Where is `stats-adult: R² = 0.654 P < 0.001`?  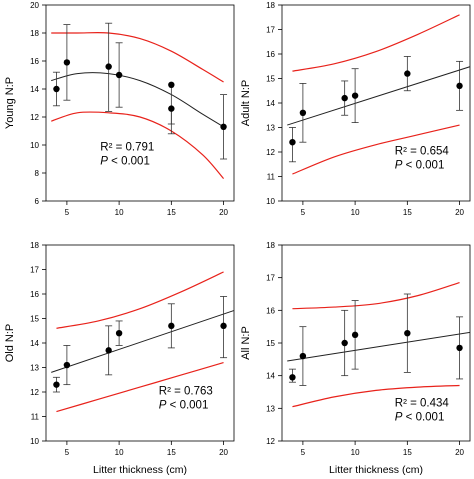
stats-adult: R² = 0.654 P < 0.001 is located at coordinates (422, 158).